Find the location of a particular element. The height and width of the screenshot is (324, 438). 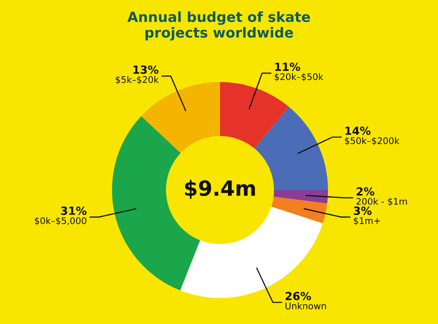

slice-label: 200k - $1m is located at coordinates (381, 202).